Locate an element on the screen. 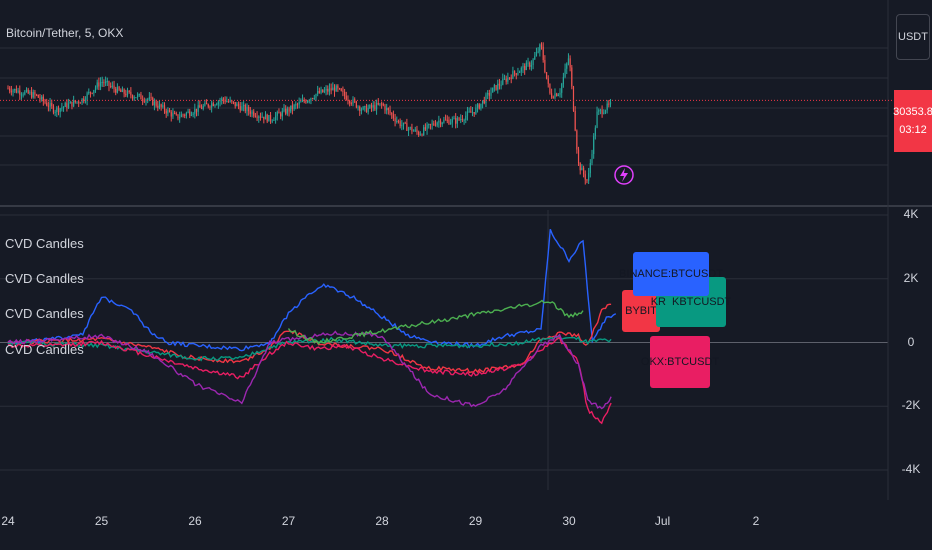 The height and width of the screenshot is (550, 932). cvd-y-tick: 4K is located at coordinates (911, 214).